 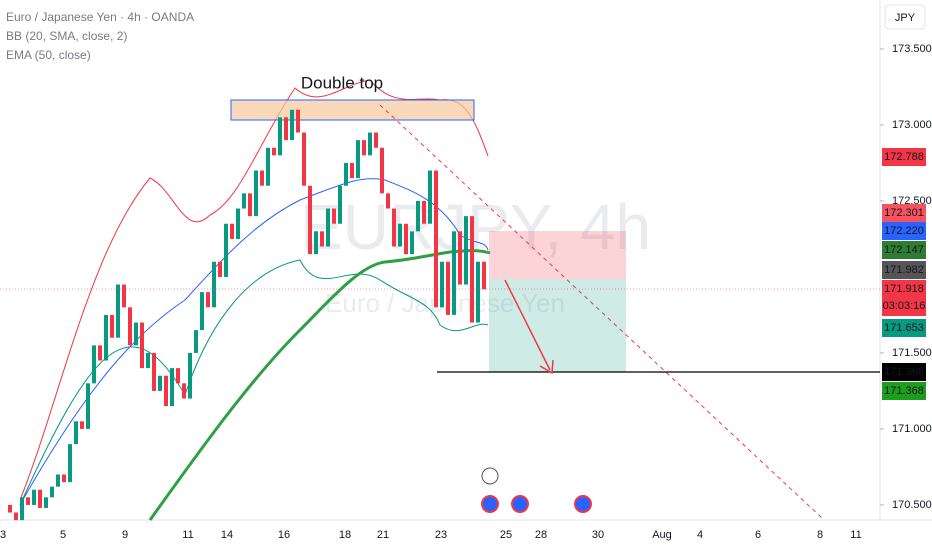 I want to click on price-tag-label: 171.982, so click(x=904, y=270).